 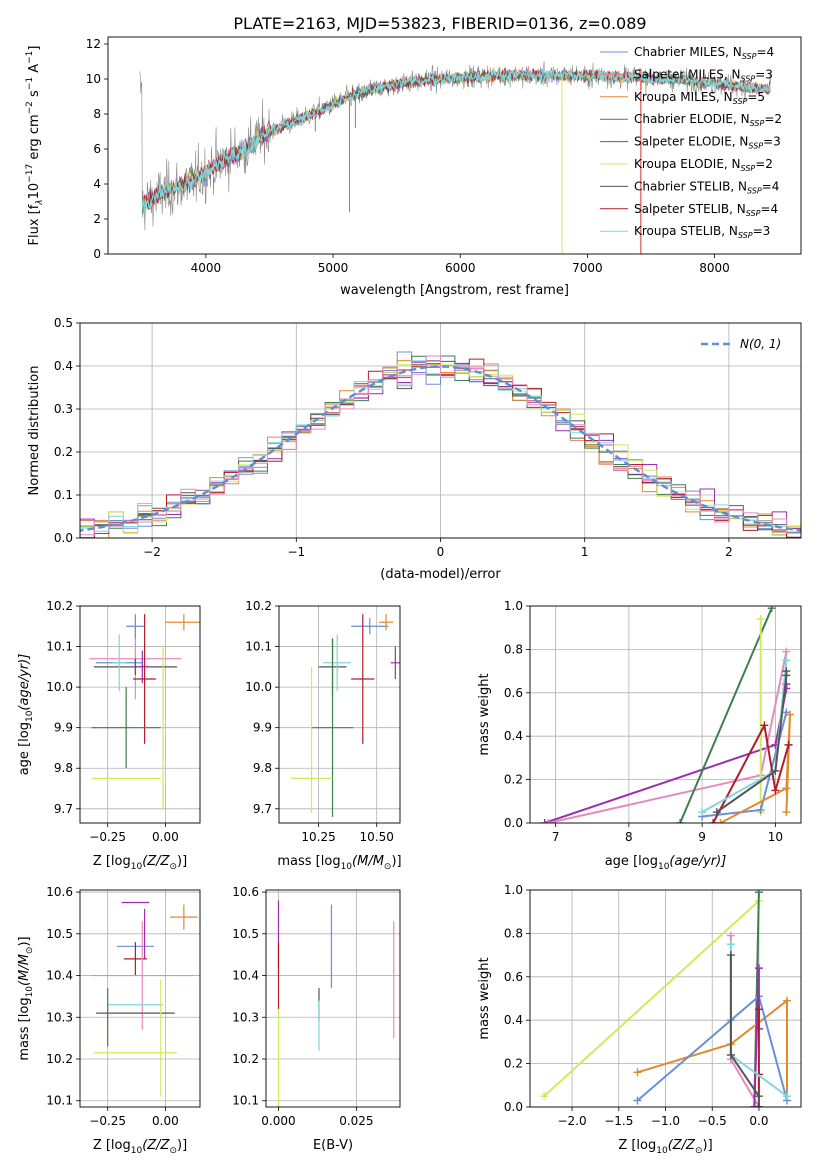 I want to click on y-tick-label: 10.4, so click(x=59, y=976).